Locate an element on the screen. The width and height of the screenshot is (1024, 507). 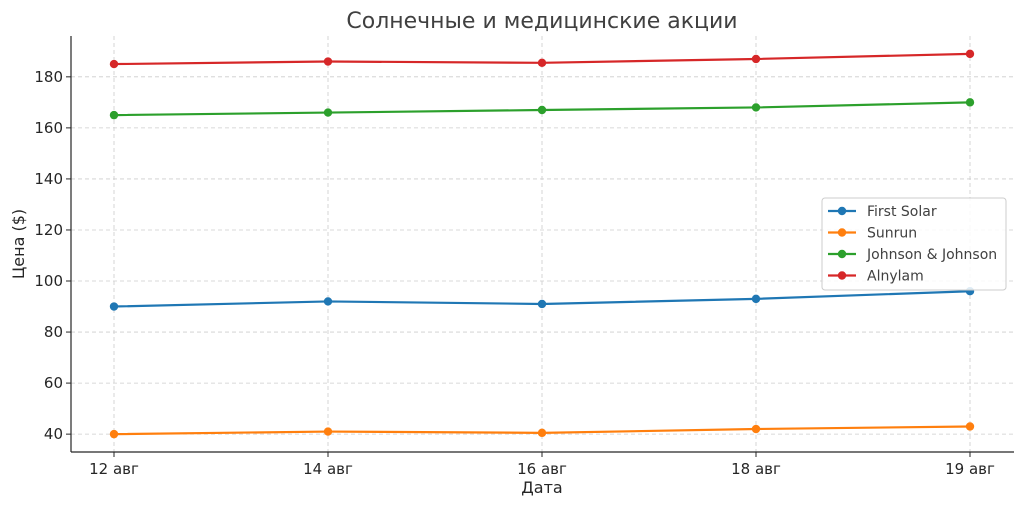
y-tick-label: 140 is located at coordinates (48, 179).